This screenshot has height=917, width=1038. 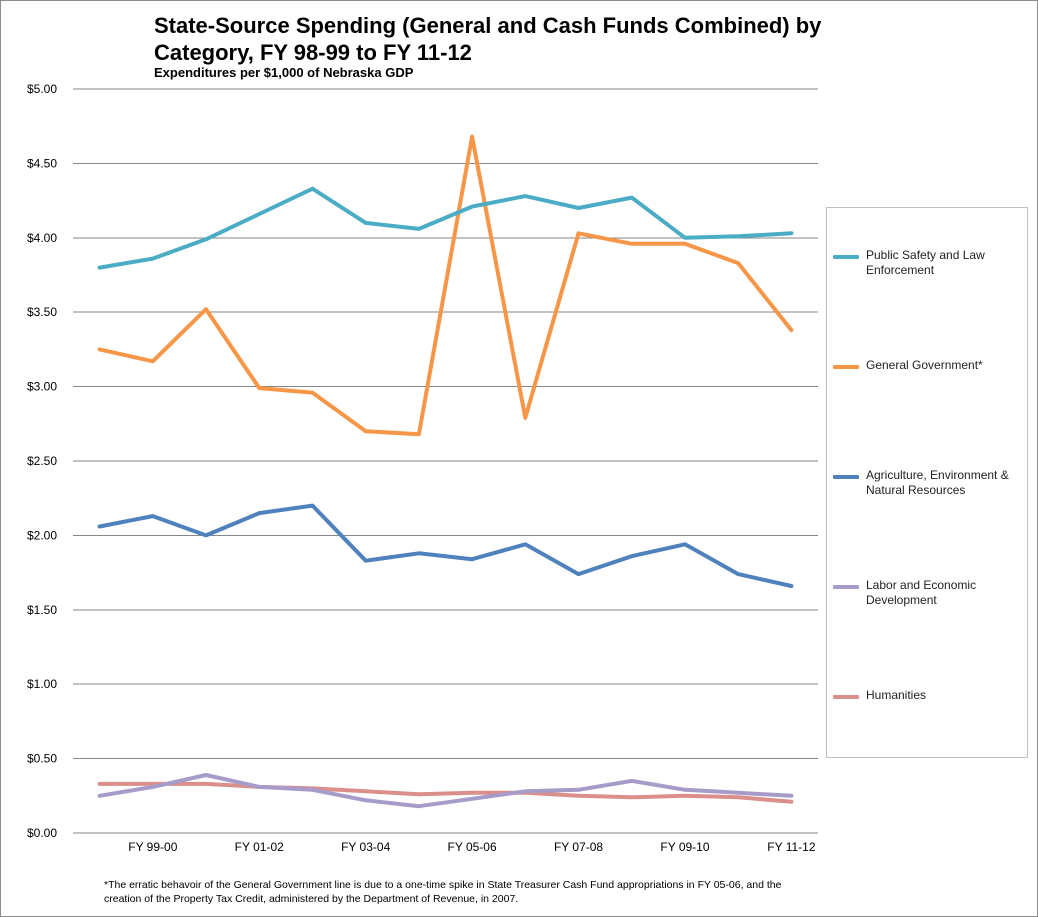 What do you see at coordinates (284, 72) in the screenshot?
I see `chart-subtitle: Expenditures per $1,000 of Nebraska GDP` at bounding box center [284, 72].